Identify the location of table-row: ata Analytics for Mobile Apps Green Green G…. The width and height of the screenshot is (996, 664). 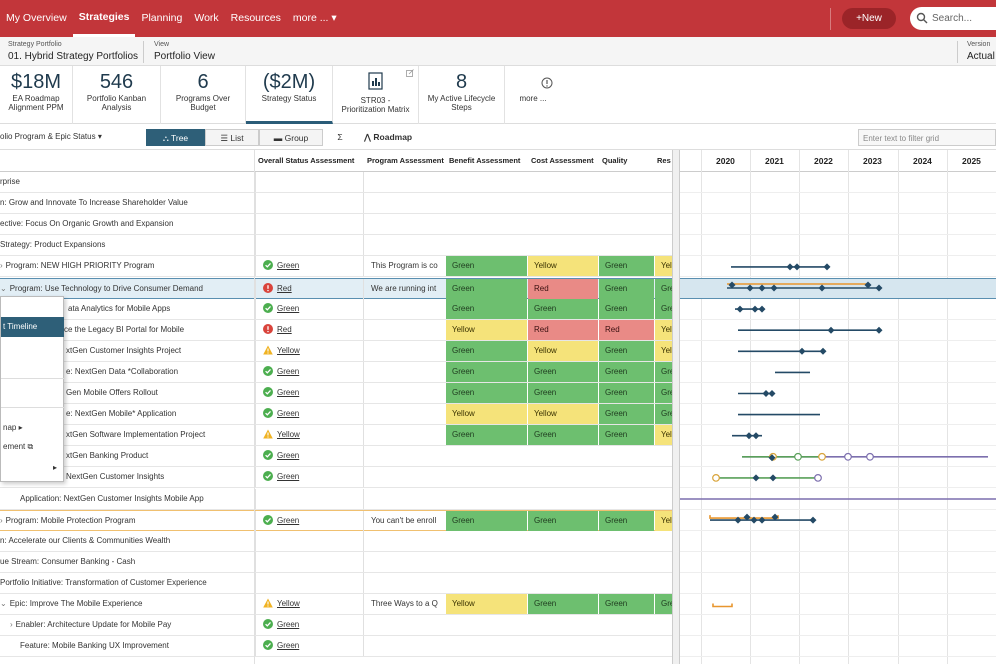
(336, 309).